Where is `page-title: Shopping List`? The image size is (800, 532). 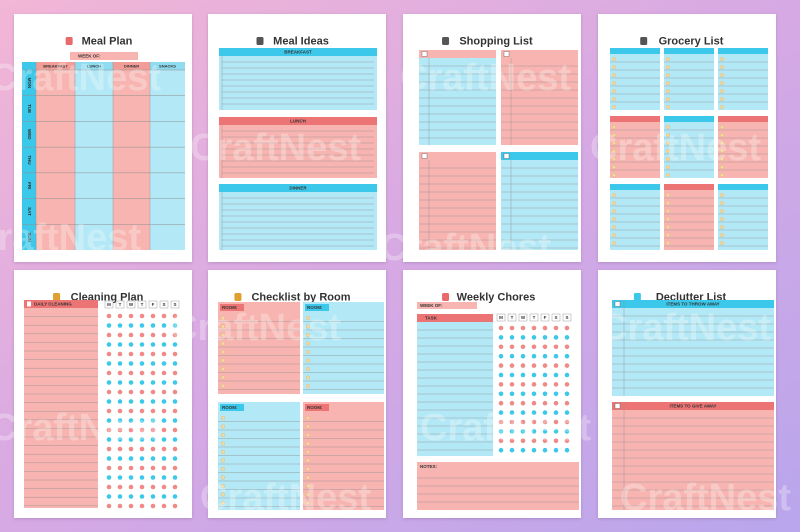 page-title: Shopping List is located at coordinates (496, 41).